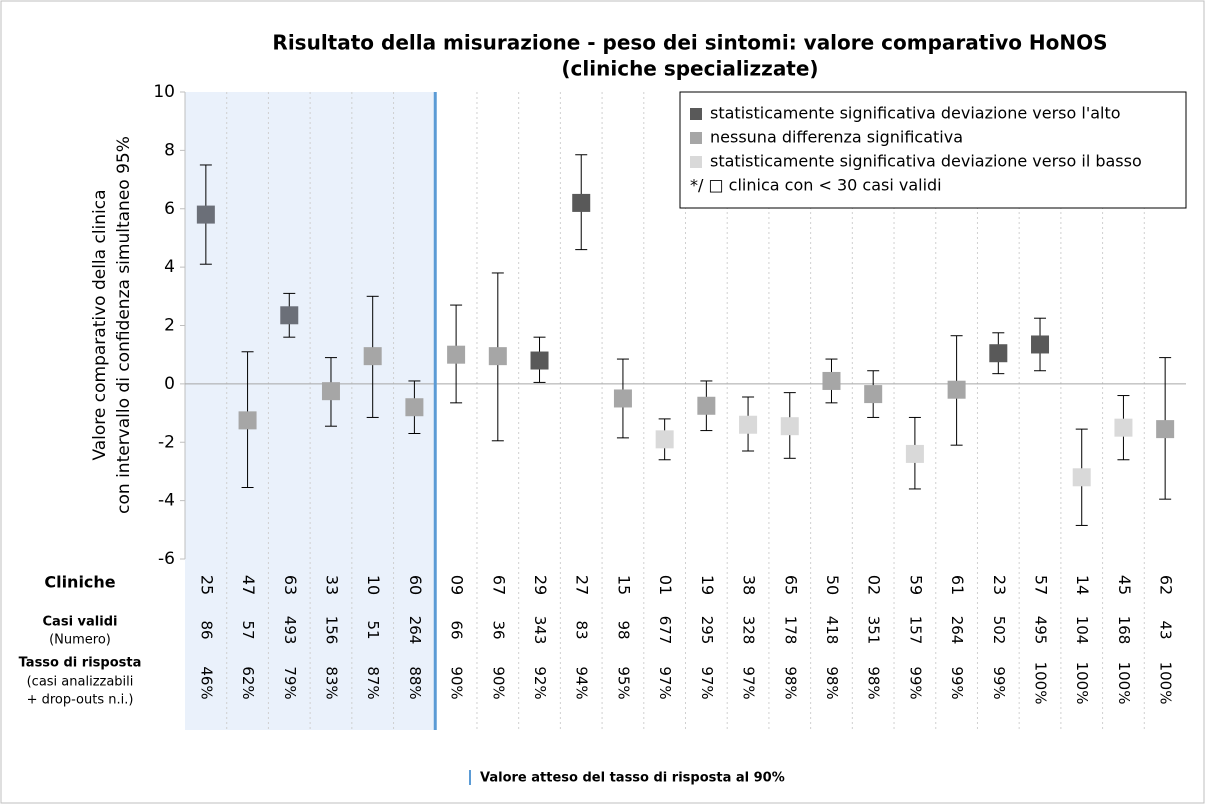 This screenshot has width=1206, height=805. Describe the element at coordinates (999, 630) in the screenshot. I see `cases-label: 502` at that location.